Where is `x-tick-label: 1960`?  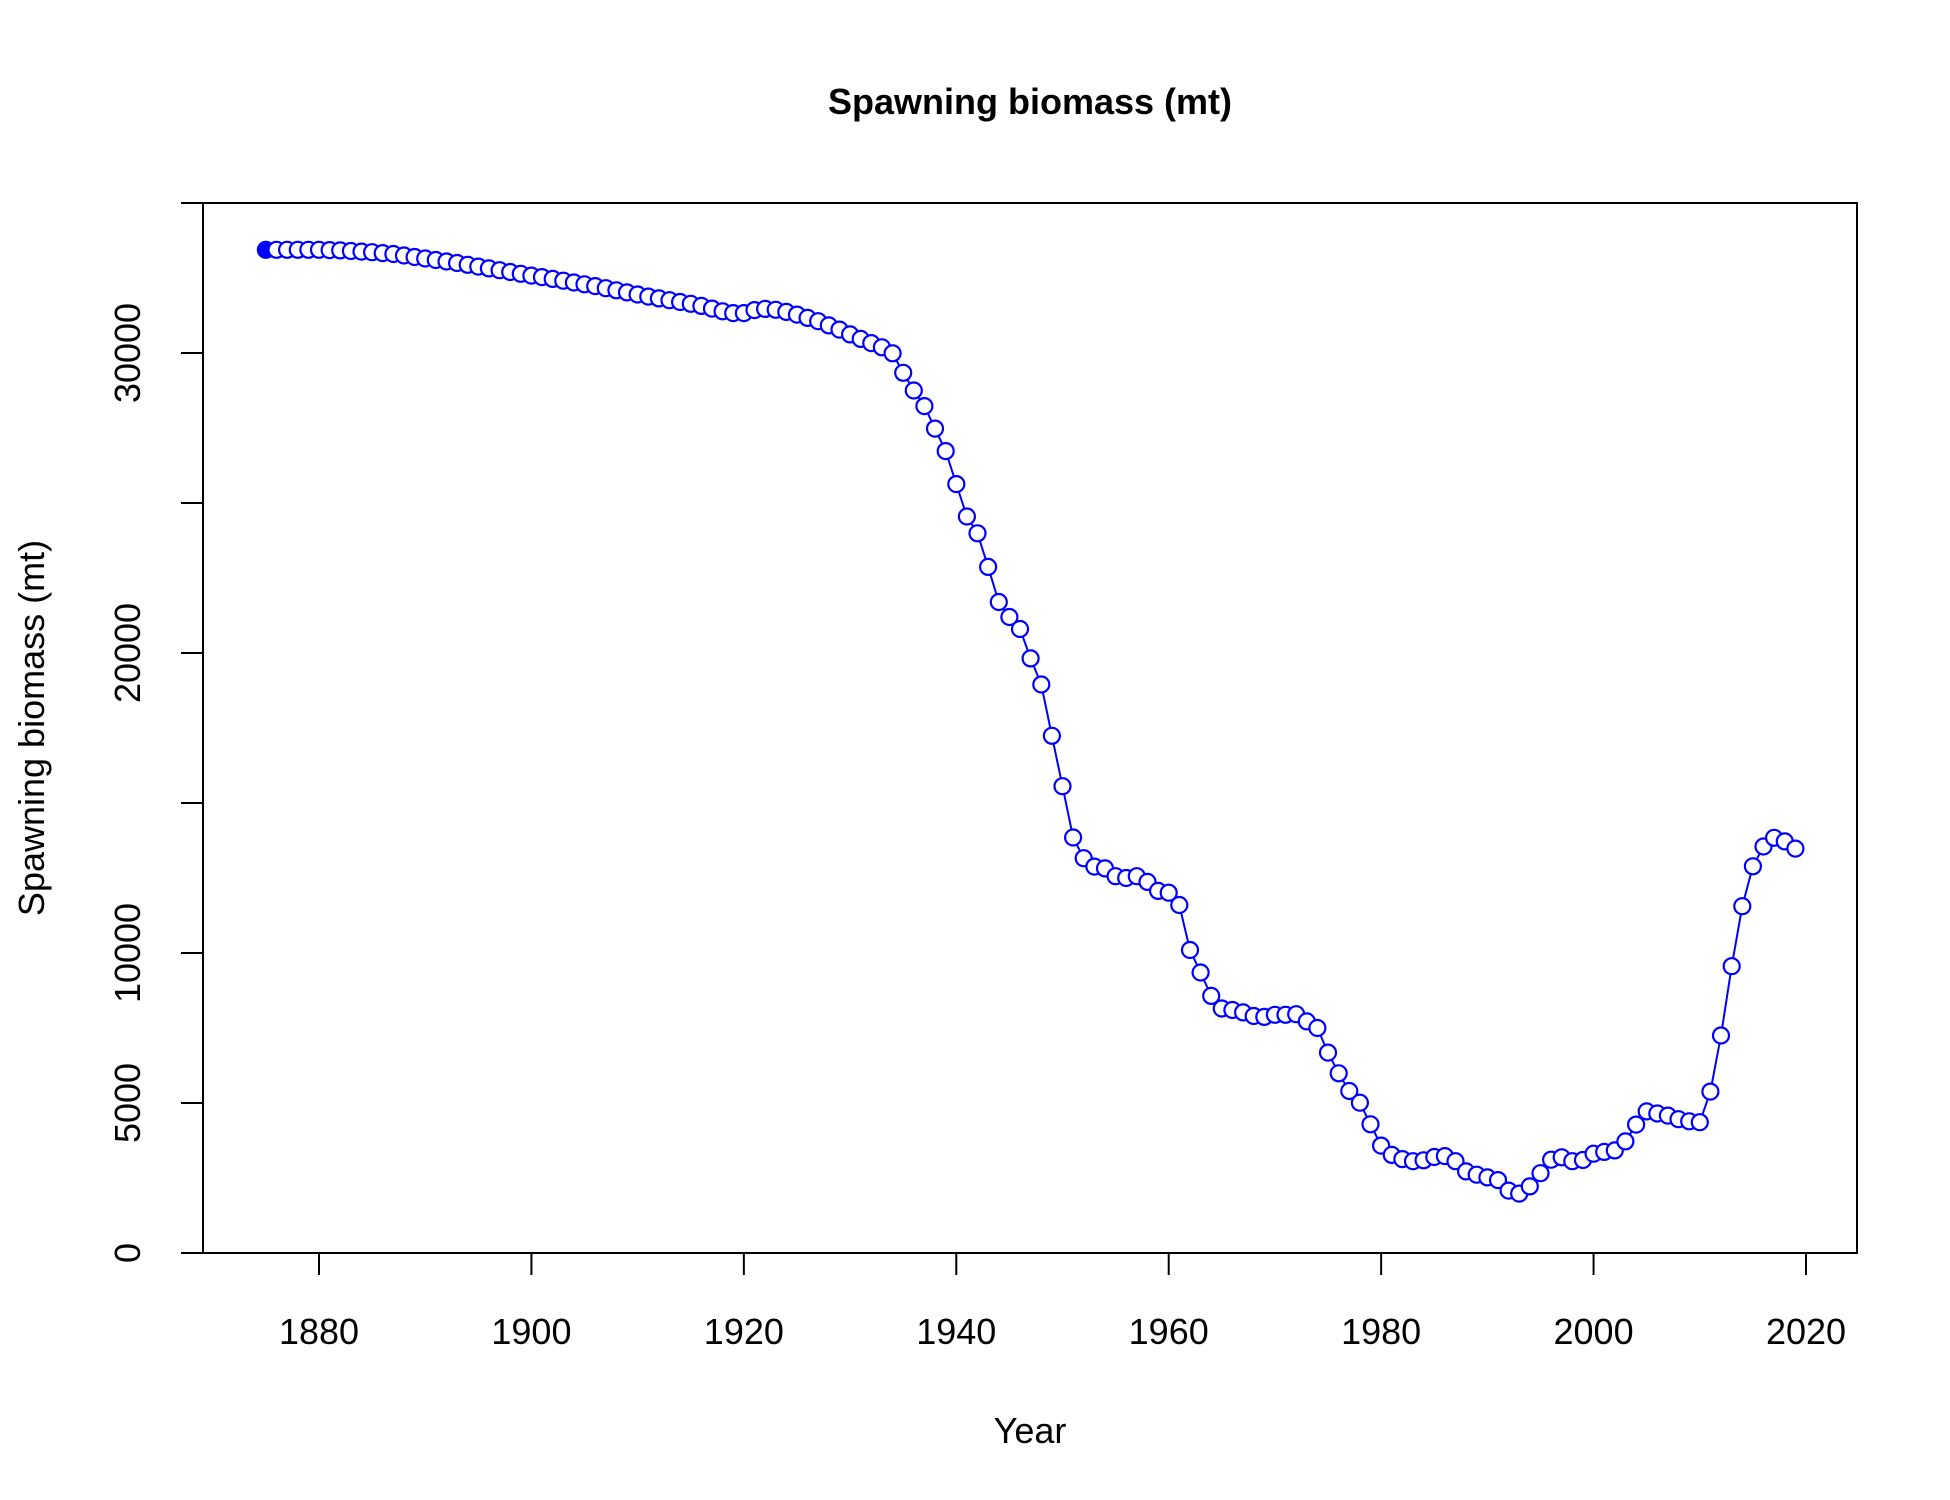 x-tick-label: 1960 is located at coordinates (1169, 1331).